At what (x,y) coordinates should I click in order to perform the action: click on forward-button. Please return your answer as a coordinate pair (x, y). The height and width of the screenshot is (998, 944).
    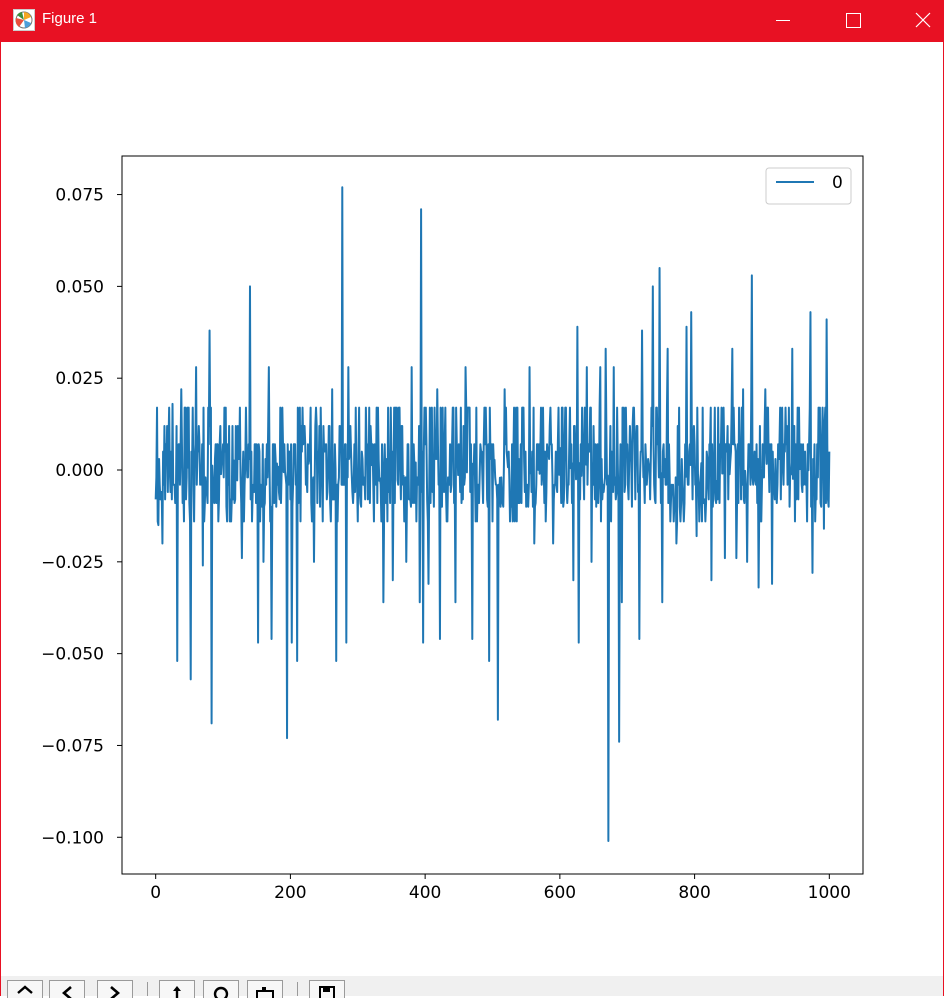
    Looking at the image, I should click on (115, 989).